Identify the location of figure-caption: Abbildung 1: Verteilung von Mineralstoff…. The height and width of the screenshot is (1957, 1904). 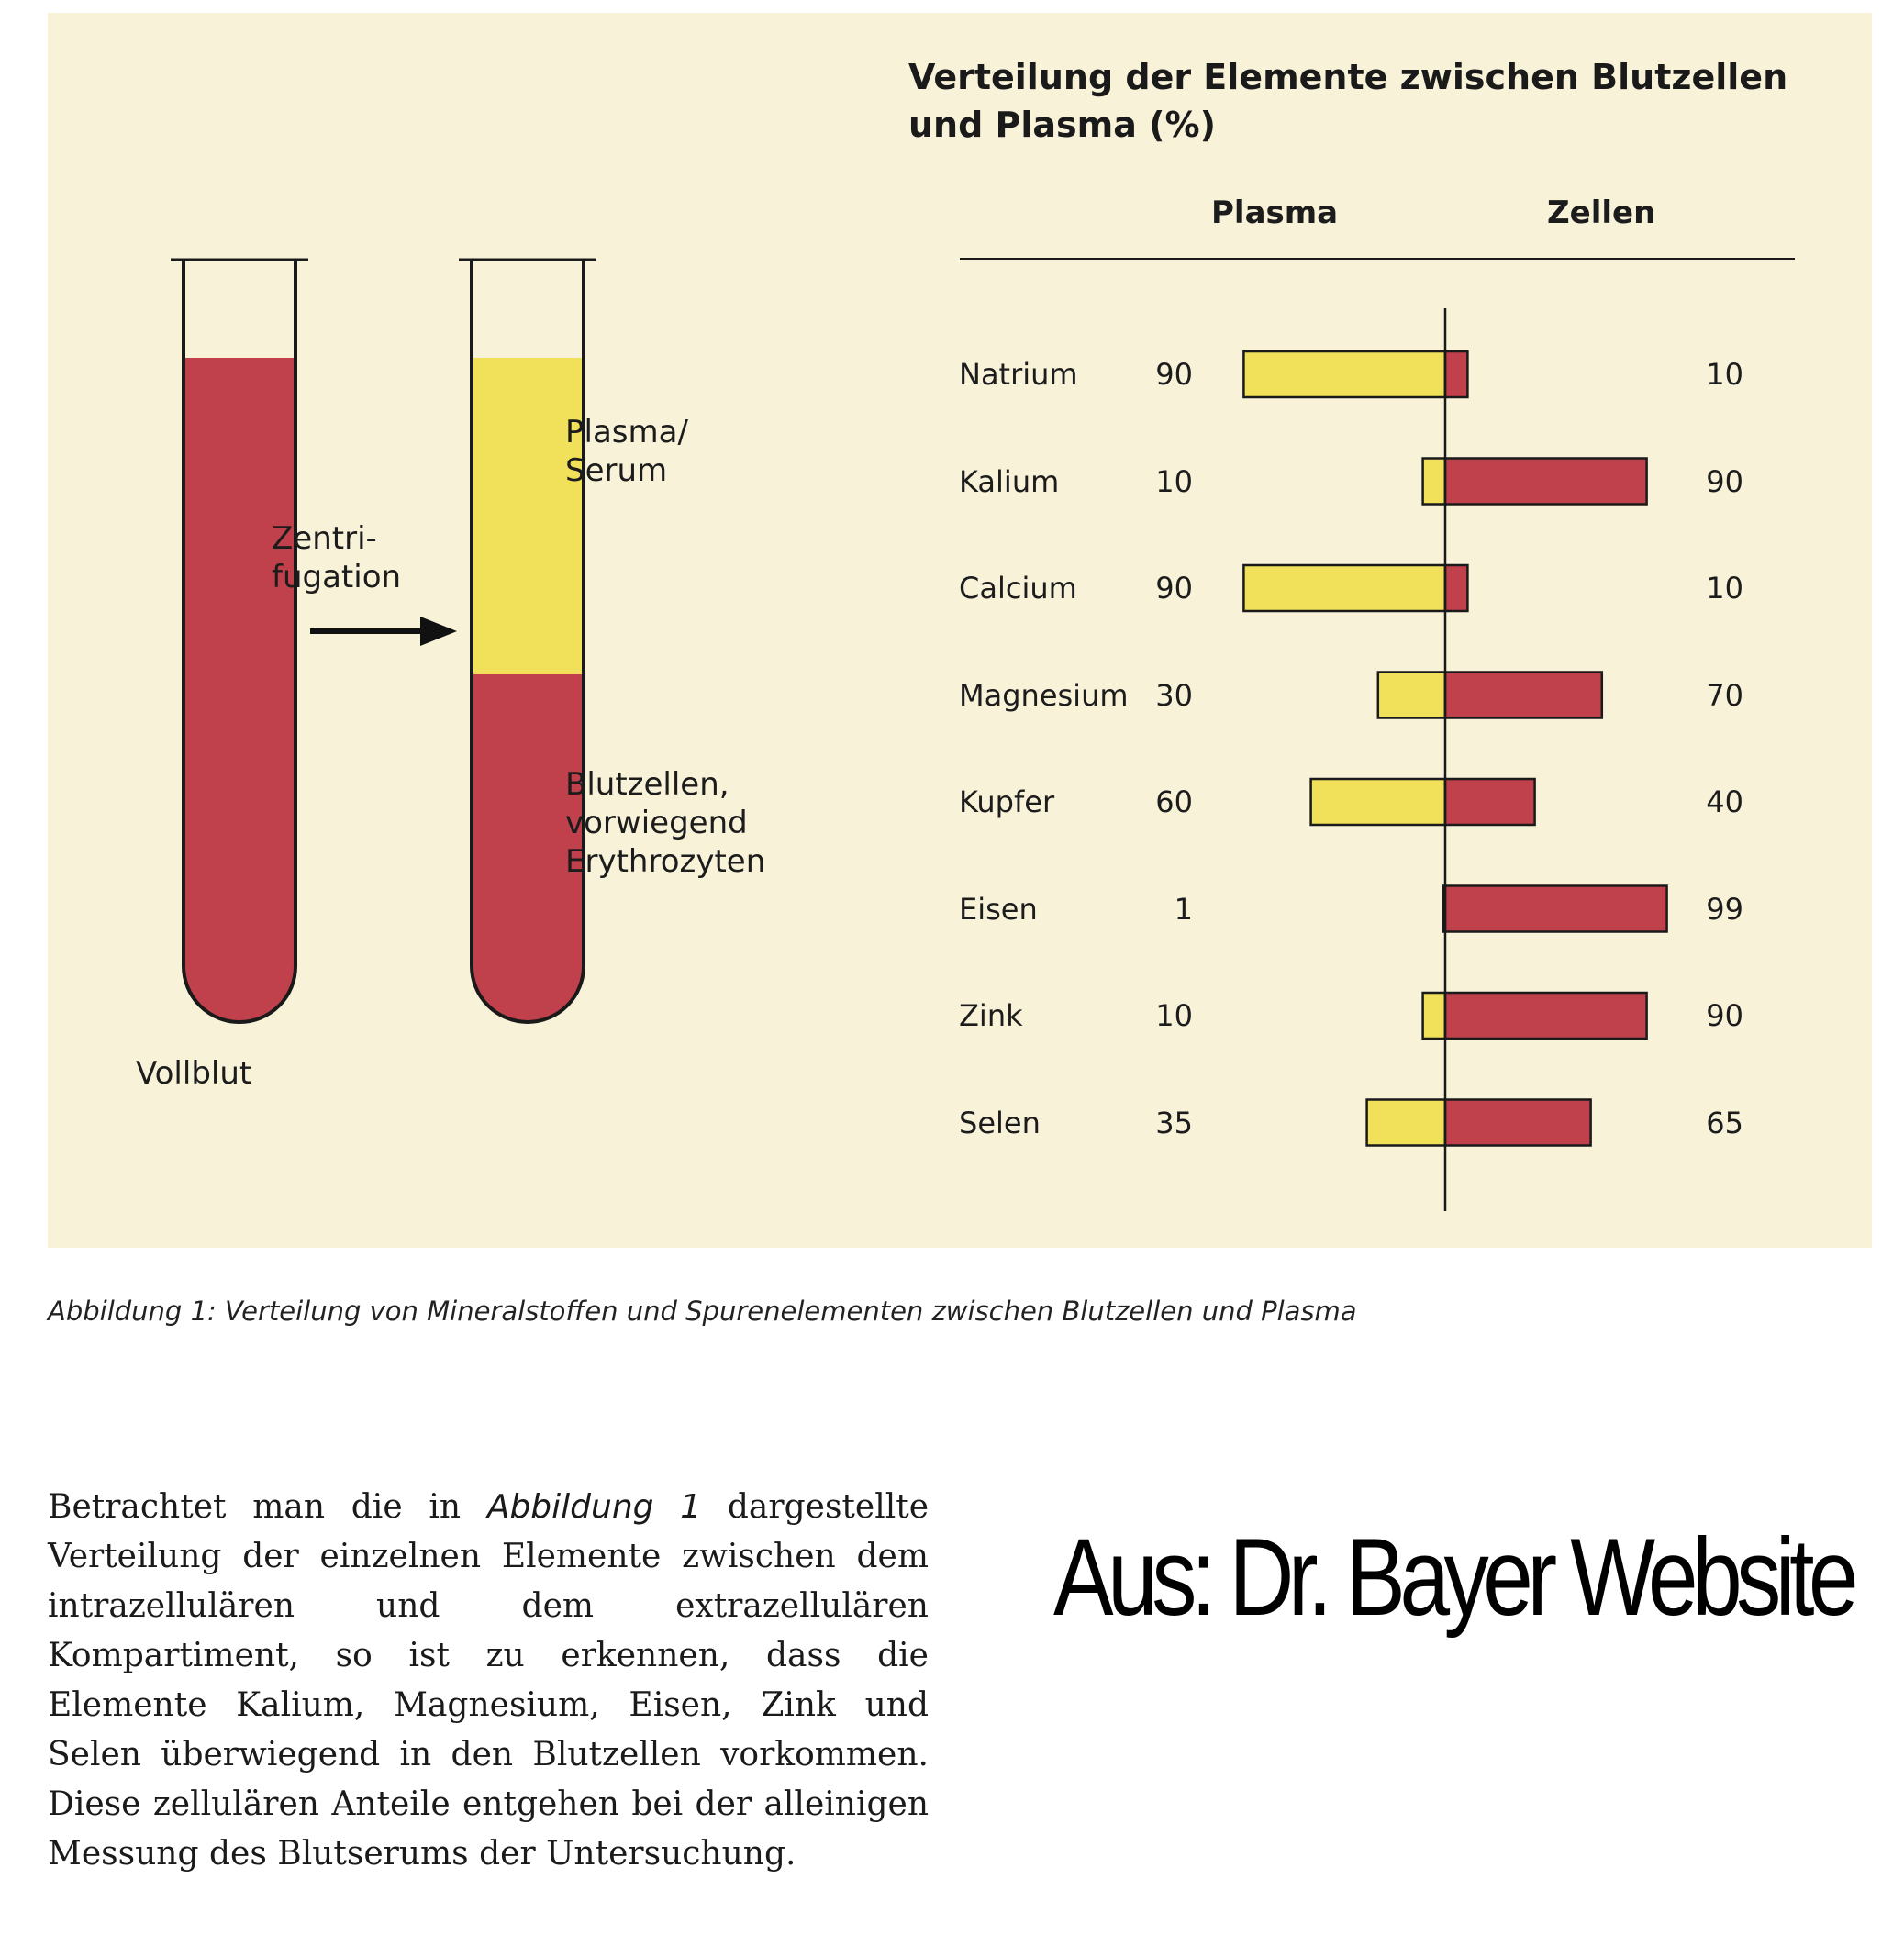
(702, 1311).